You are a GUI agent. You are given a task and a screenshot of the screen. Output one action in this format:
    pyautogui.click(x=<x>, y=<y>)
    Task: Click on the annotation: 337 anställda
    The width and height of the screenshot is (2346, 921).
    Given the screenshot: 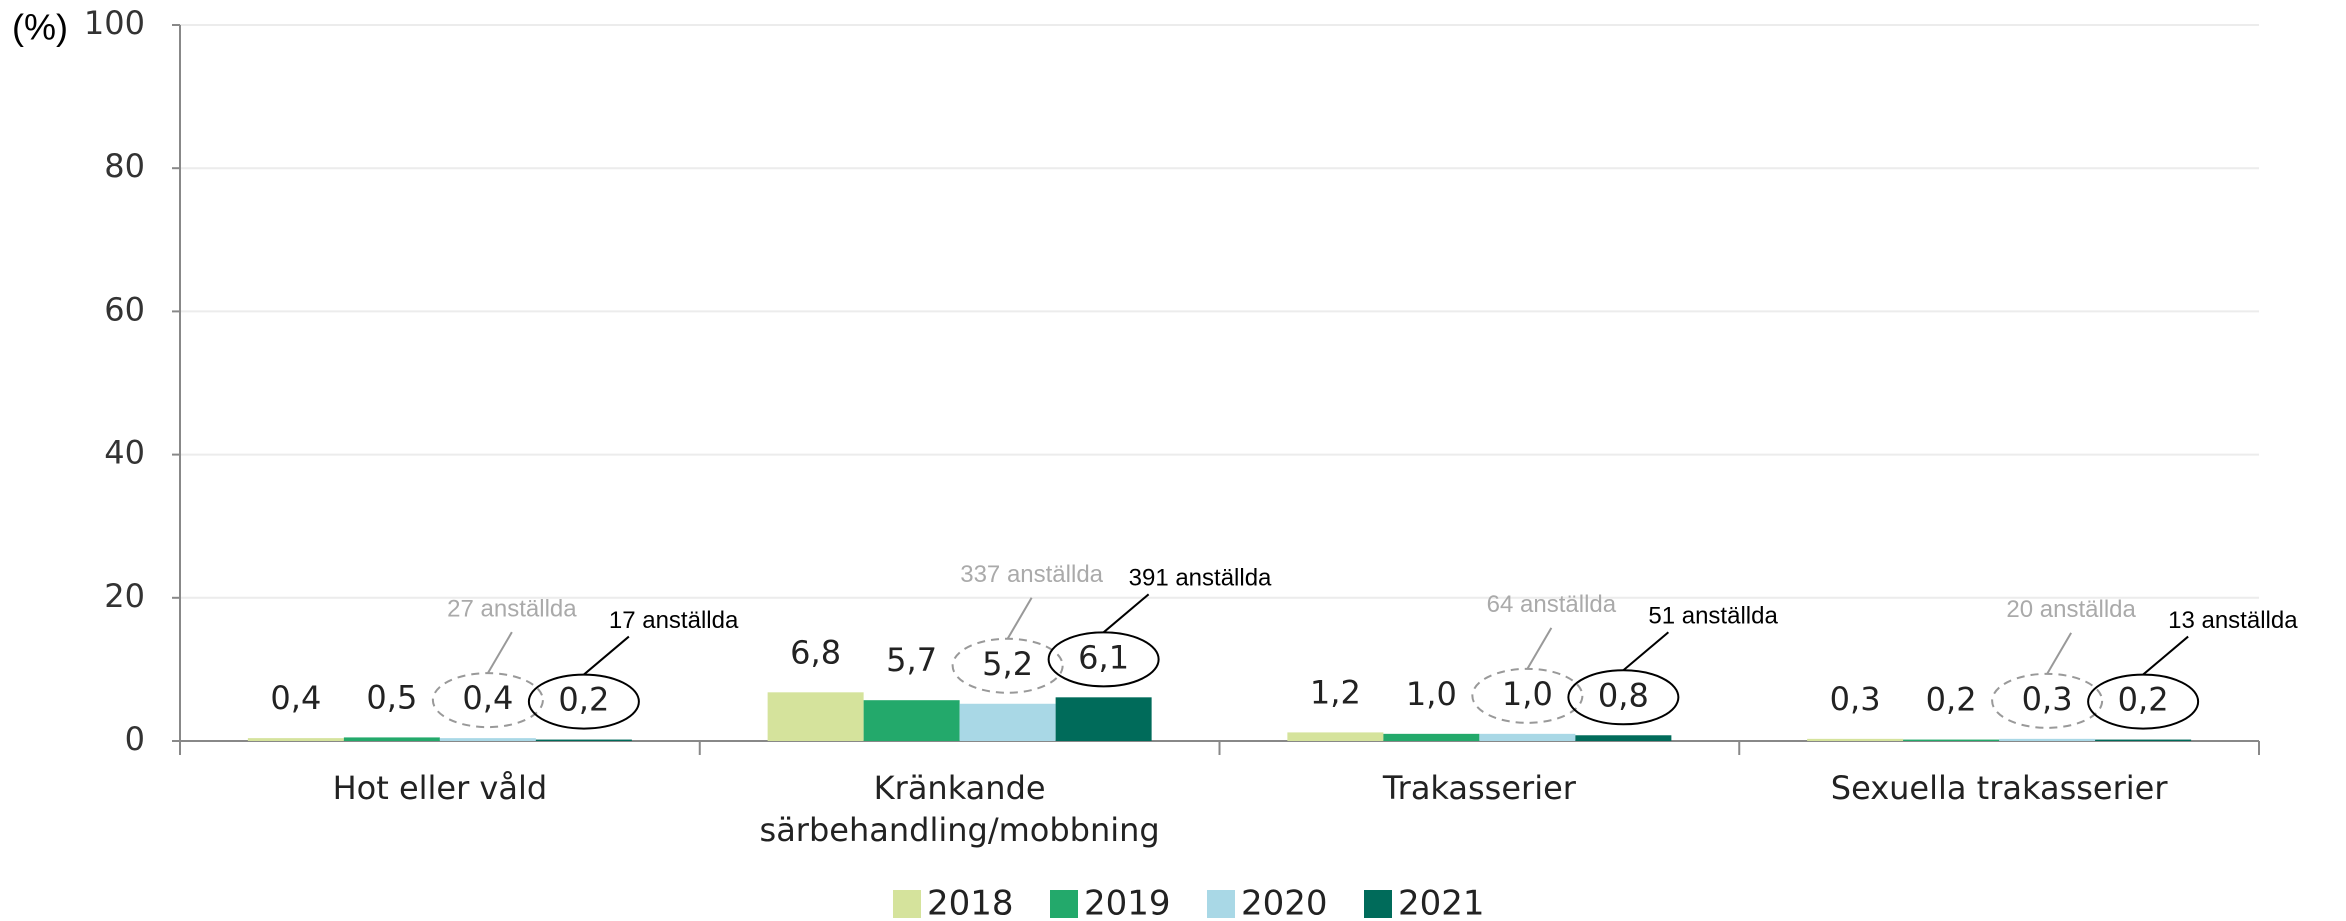 What is the action you would take?
    pyautogui.click(x=1031, y=574)
    